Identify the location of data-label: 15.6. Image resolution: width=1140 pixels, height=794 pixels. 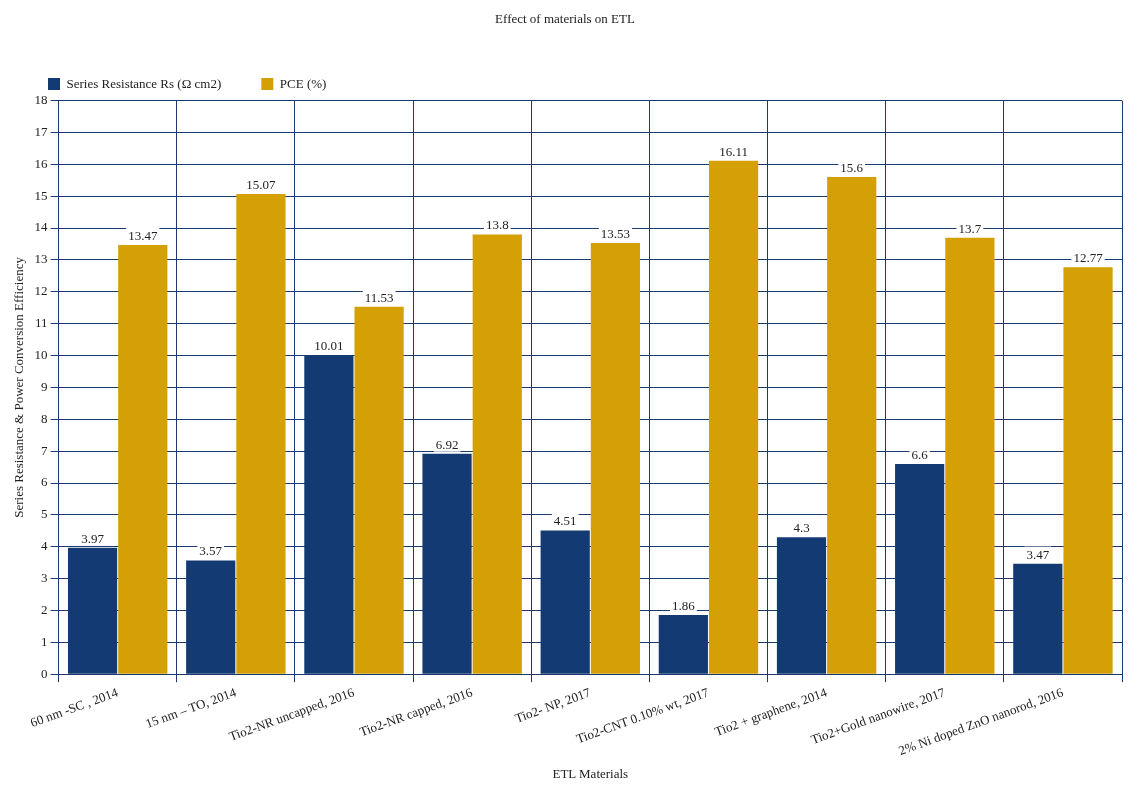
(852, 167).